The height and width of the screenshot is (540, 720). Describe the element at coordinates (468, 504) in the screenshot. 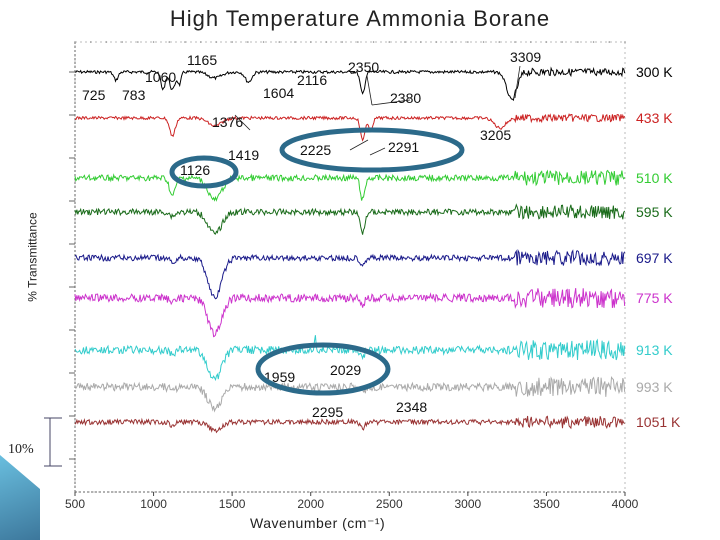

I see `x-tick-label: 3000` at that location.